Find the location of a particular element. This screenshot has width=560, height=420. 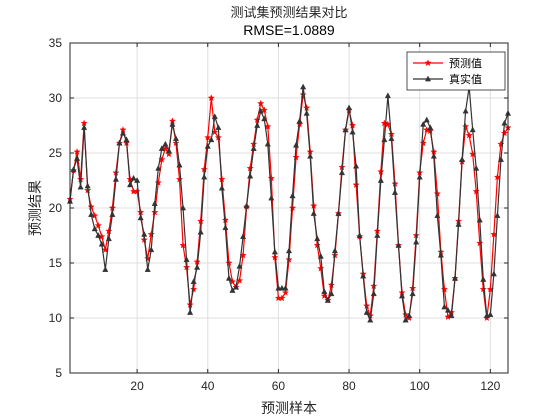

x-tick-label: 60 is located at coordinates (279, 386).